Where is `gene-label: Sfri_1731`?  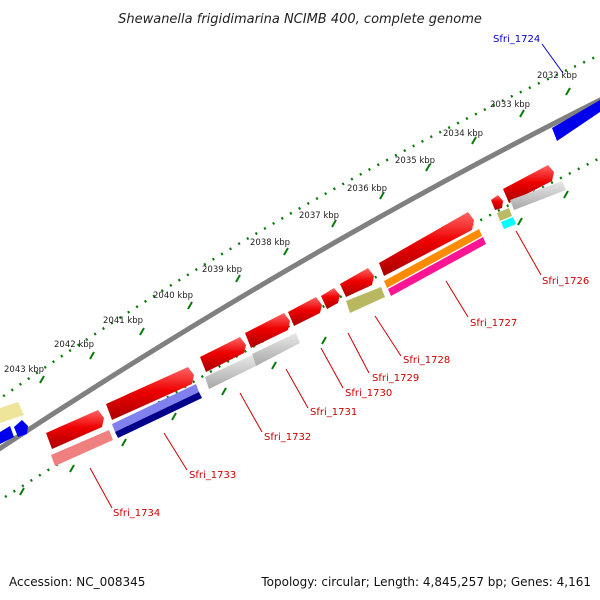
gene-label: Sfri_1731 is located at coordinates (333, 412).